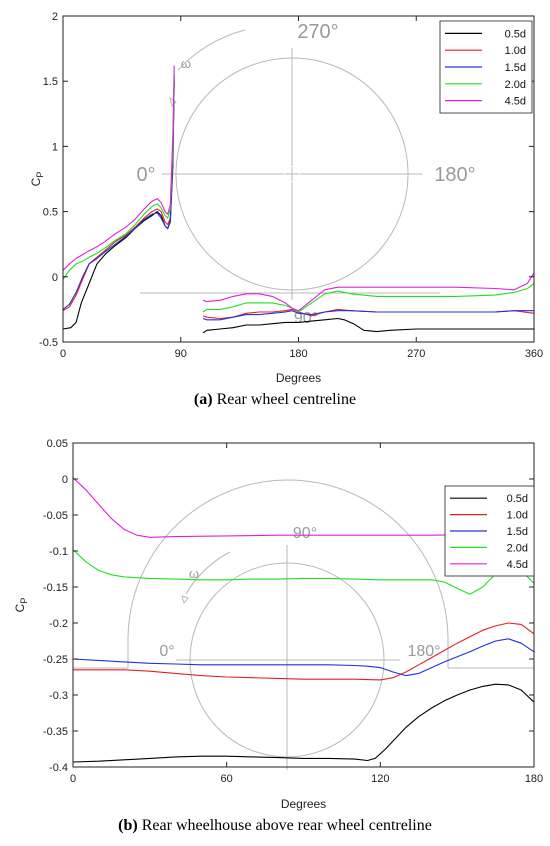  I want to click on series-line-a-1-0d-seg1, so click(368, 314).